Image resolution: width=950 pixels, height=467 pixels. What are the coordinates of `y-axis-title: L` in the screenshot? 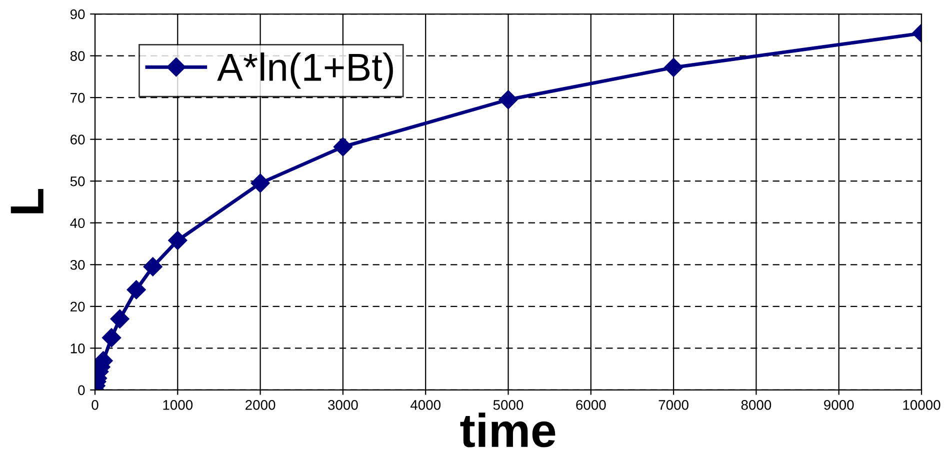 It's located at (27, 201).